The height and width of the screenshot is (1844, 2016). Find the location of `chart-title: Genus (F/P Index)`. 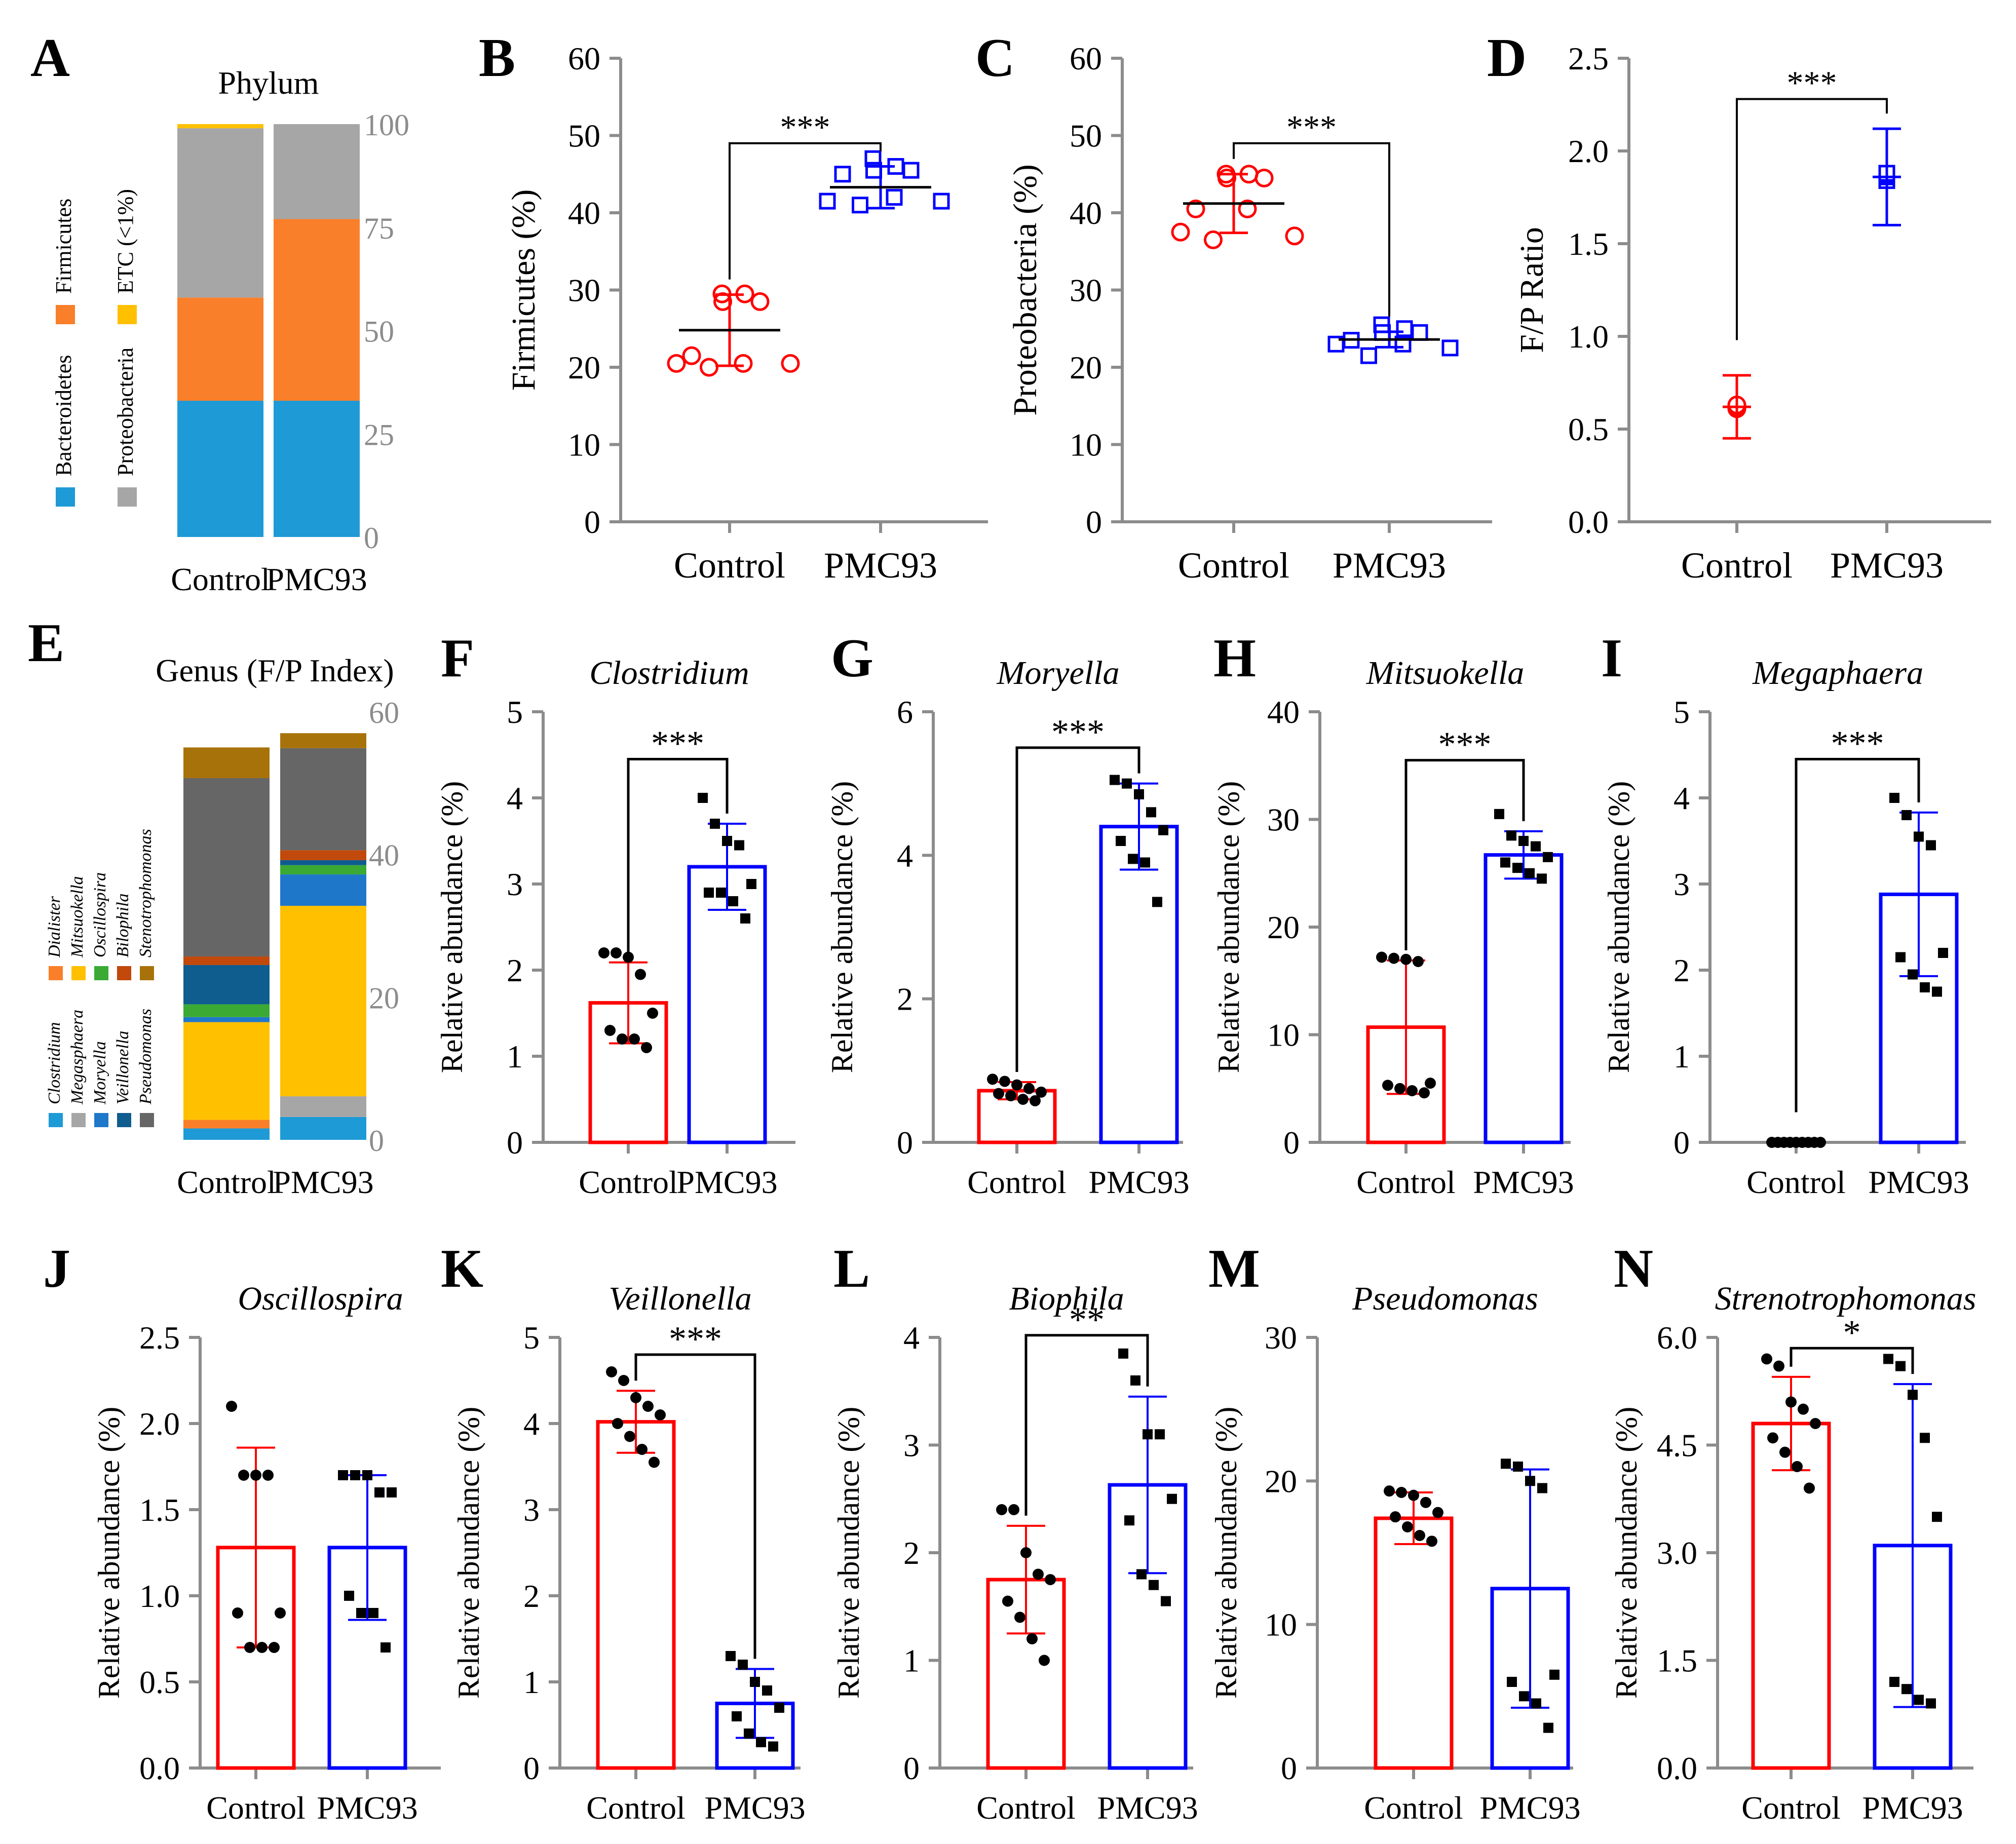

chart-title: Genus (F/P Index) is located at coordinates (275, 670).